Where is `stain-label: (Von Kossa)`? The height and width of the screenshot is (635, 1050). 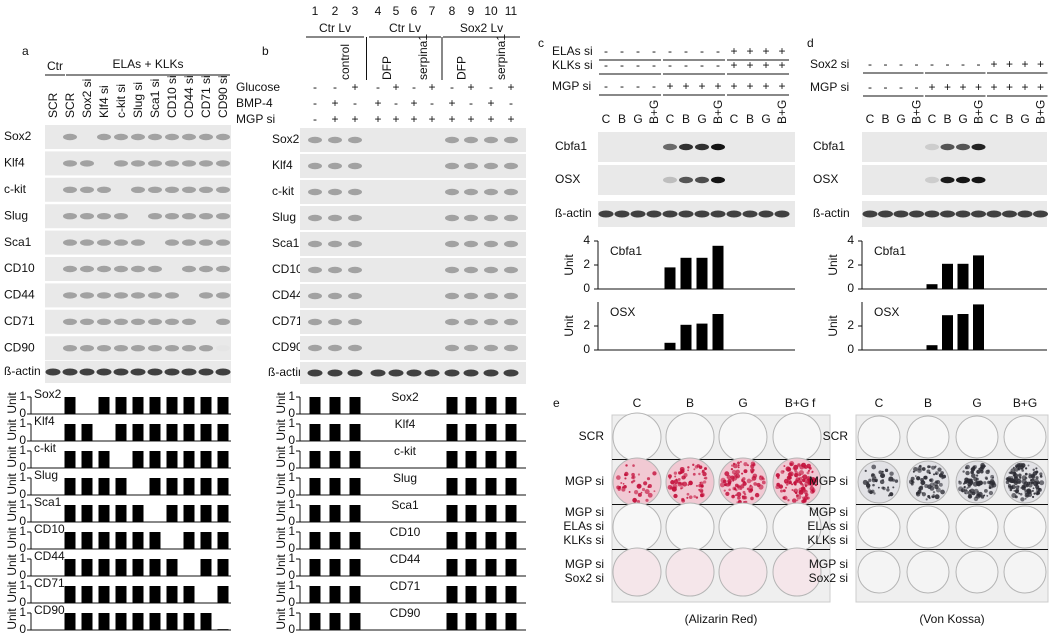 stain-label: (Von Kossa) is located at coordinates (951, 619).